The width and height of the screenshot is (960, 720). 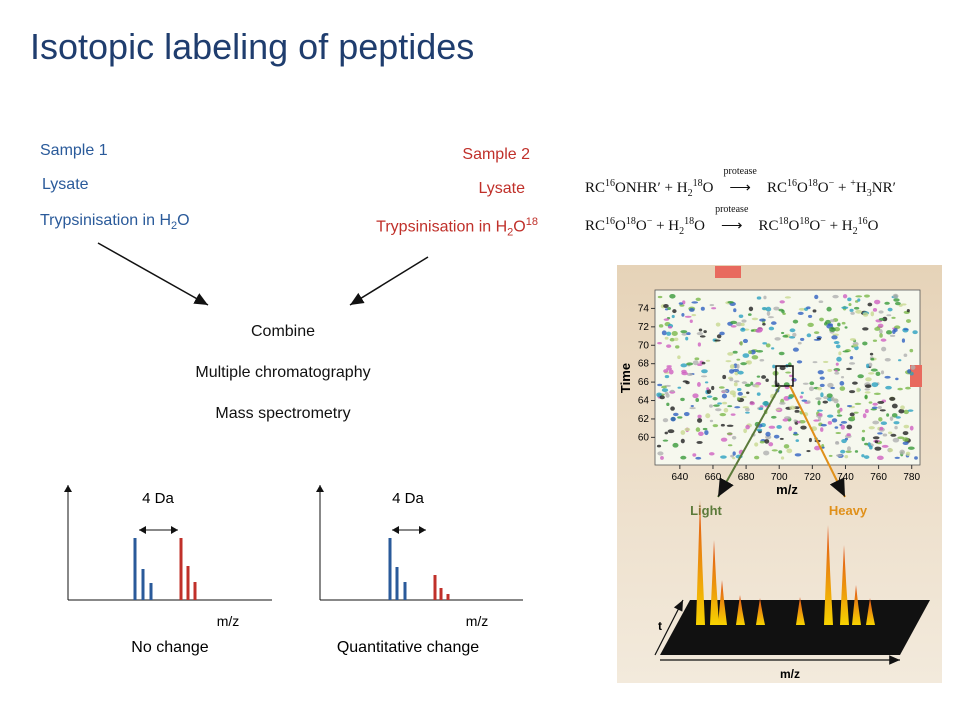 I want to click on equation-part: −, so click(x=831, y=183).